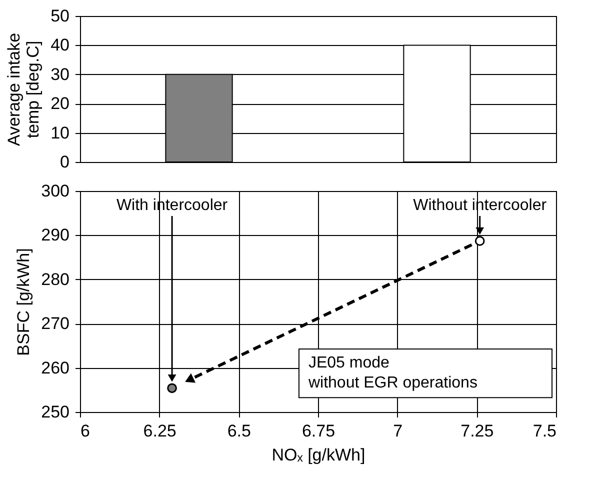 The width and height of the screenshot is (609, 480). I want to click on x-axis-title: NOₓ [g/kWh], so click(319, 455).